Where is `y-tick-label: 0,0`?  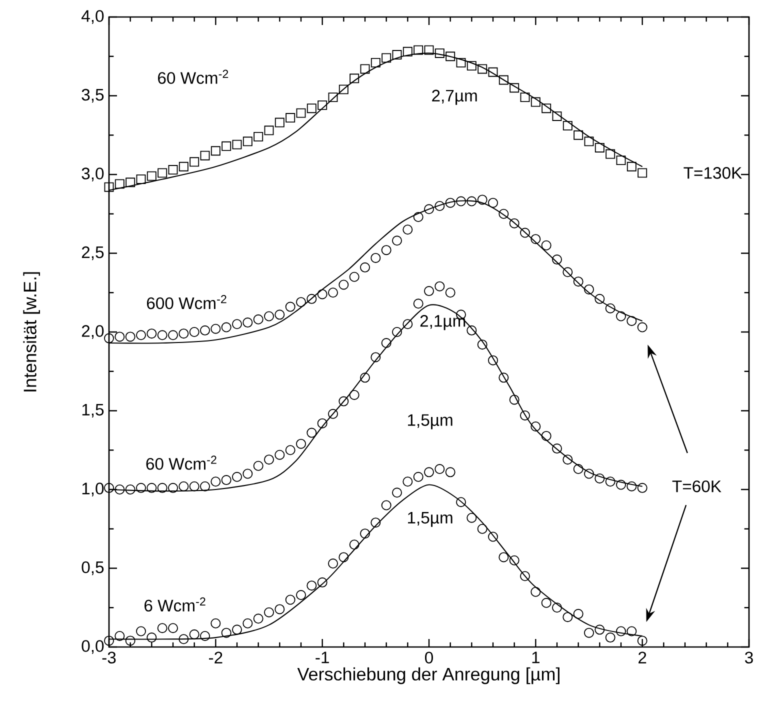
y-tick-label: 0,0 is located at coordinates (93, 647).